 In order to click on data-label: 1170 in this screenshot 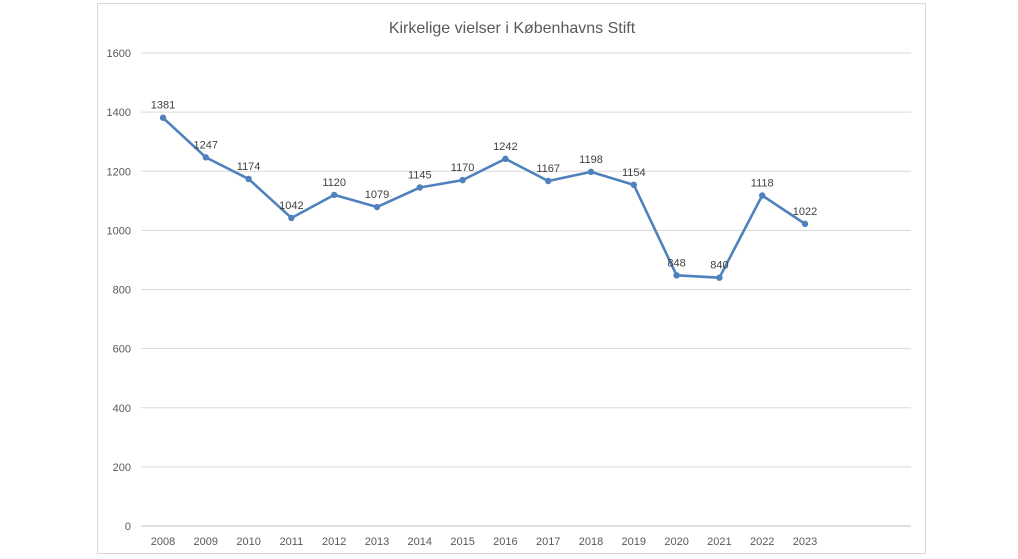, I will do `click(463, 168)`.